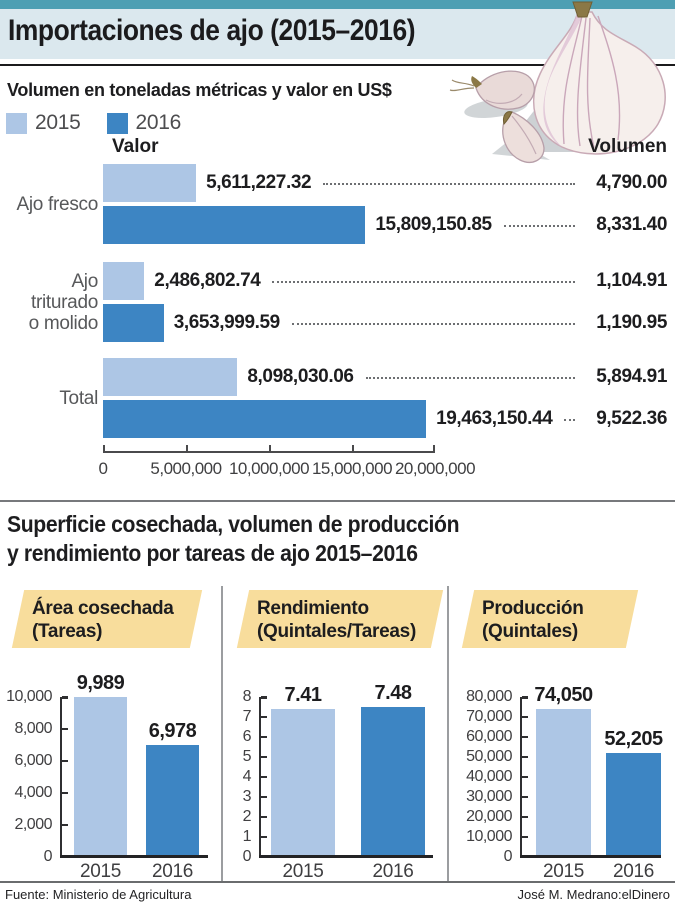 The height and width of the screenshot is (907, 675). What do you see at coordinates (494, 418) in the screenshot?
I see `value-label: 19,463,150.44` at bounding box center [494, 418].